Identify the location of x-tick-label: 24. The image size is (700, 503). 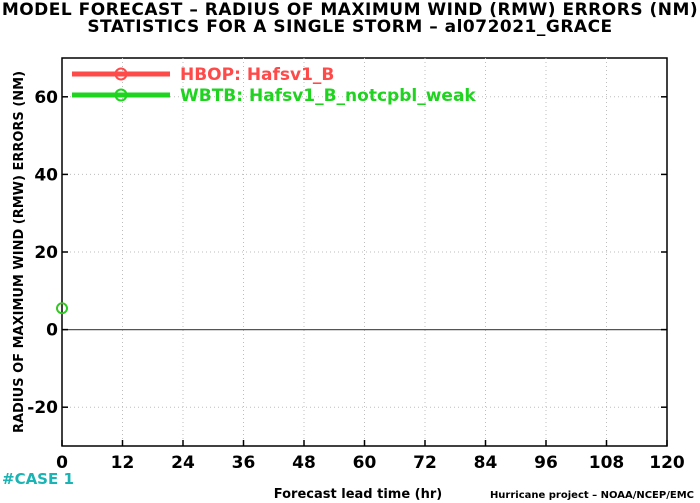
(183, 463).